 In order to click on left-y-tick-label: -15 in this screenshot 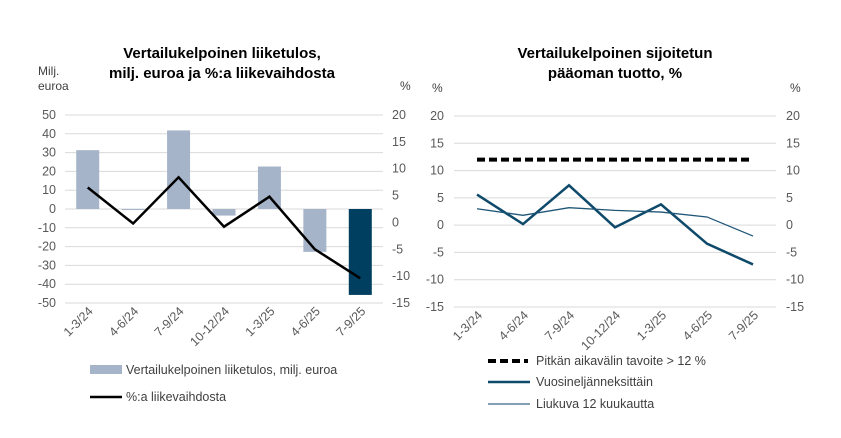, I will do `click(435, 307)`.